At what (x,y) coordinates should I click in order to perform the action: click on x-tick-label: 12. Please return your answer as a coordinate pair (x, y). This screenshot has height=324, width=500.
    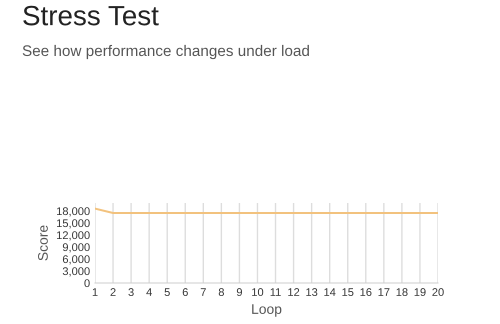
    Looking at the image, I should click on (294, 292).